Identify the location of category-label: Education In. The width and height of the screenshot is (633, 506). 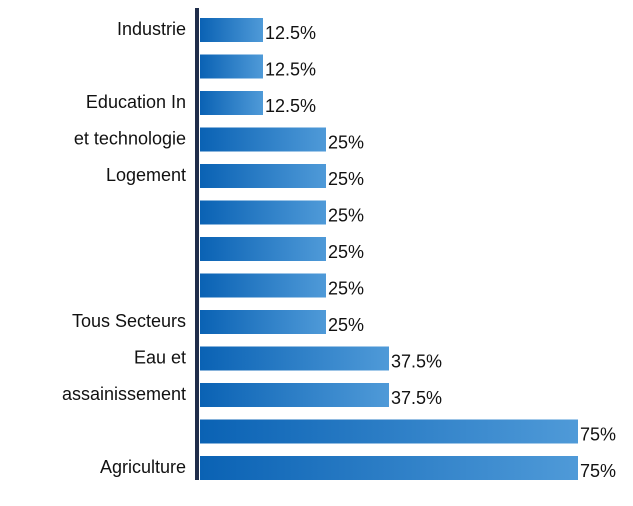
(136, 102).